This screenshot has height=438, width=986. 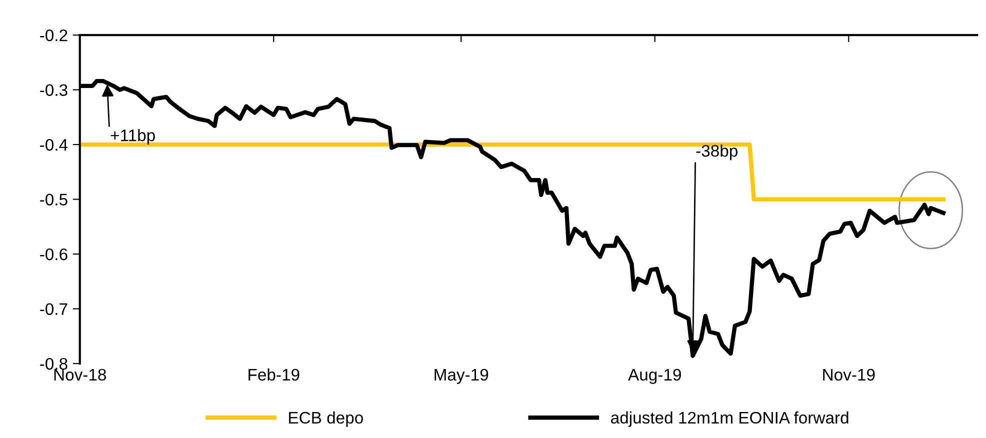 What do you see at coordinates (132, 137) in the screenshot?
I see `annotation: +11bp` at bounding box center [132, 137].